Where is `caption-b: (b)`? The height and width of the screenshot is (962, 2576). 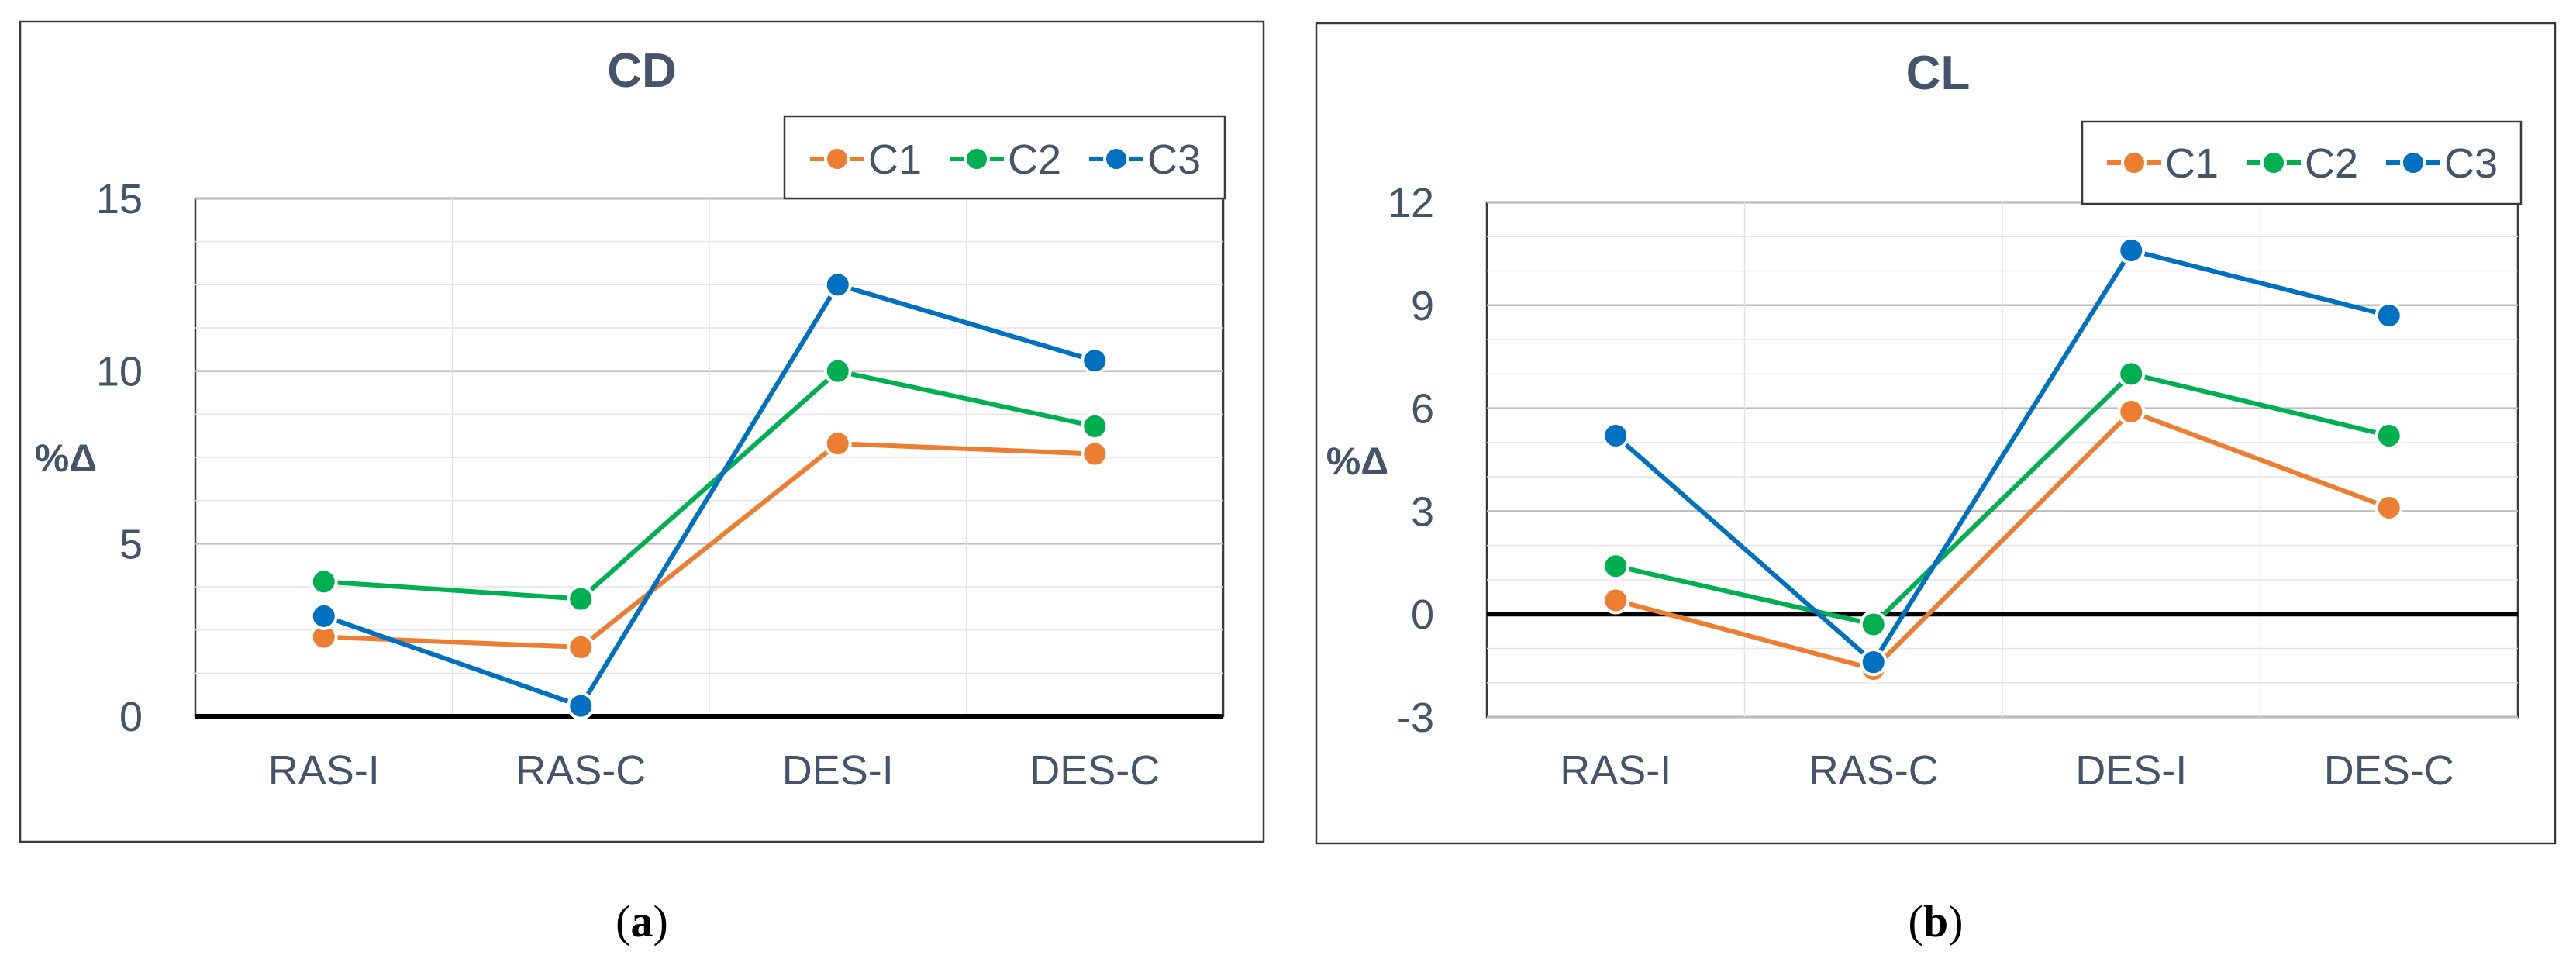
caption-b: (b) is located at coordinates (1936, 921).